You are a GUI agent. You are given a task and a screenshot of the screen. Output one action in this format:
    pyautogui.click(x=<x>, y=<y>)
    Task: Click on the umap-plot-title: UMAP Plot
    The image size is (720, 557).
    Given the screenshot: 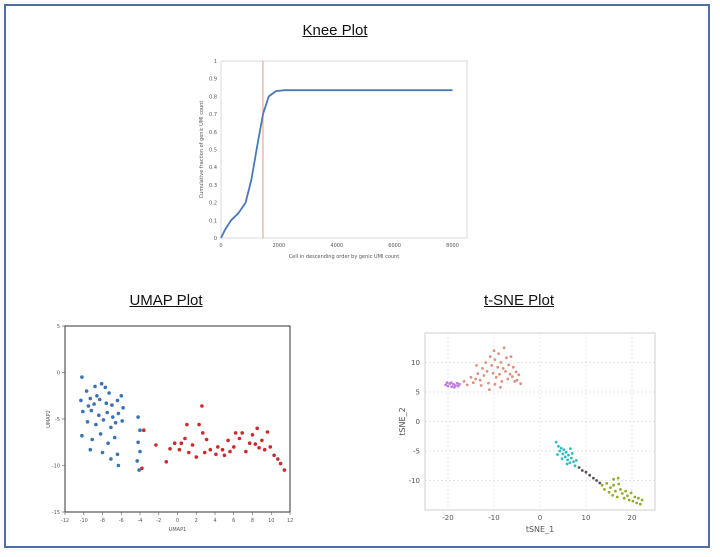 What is the action you would take?
    pyautogui.click(x=166, y=300)
    